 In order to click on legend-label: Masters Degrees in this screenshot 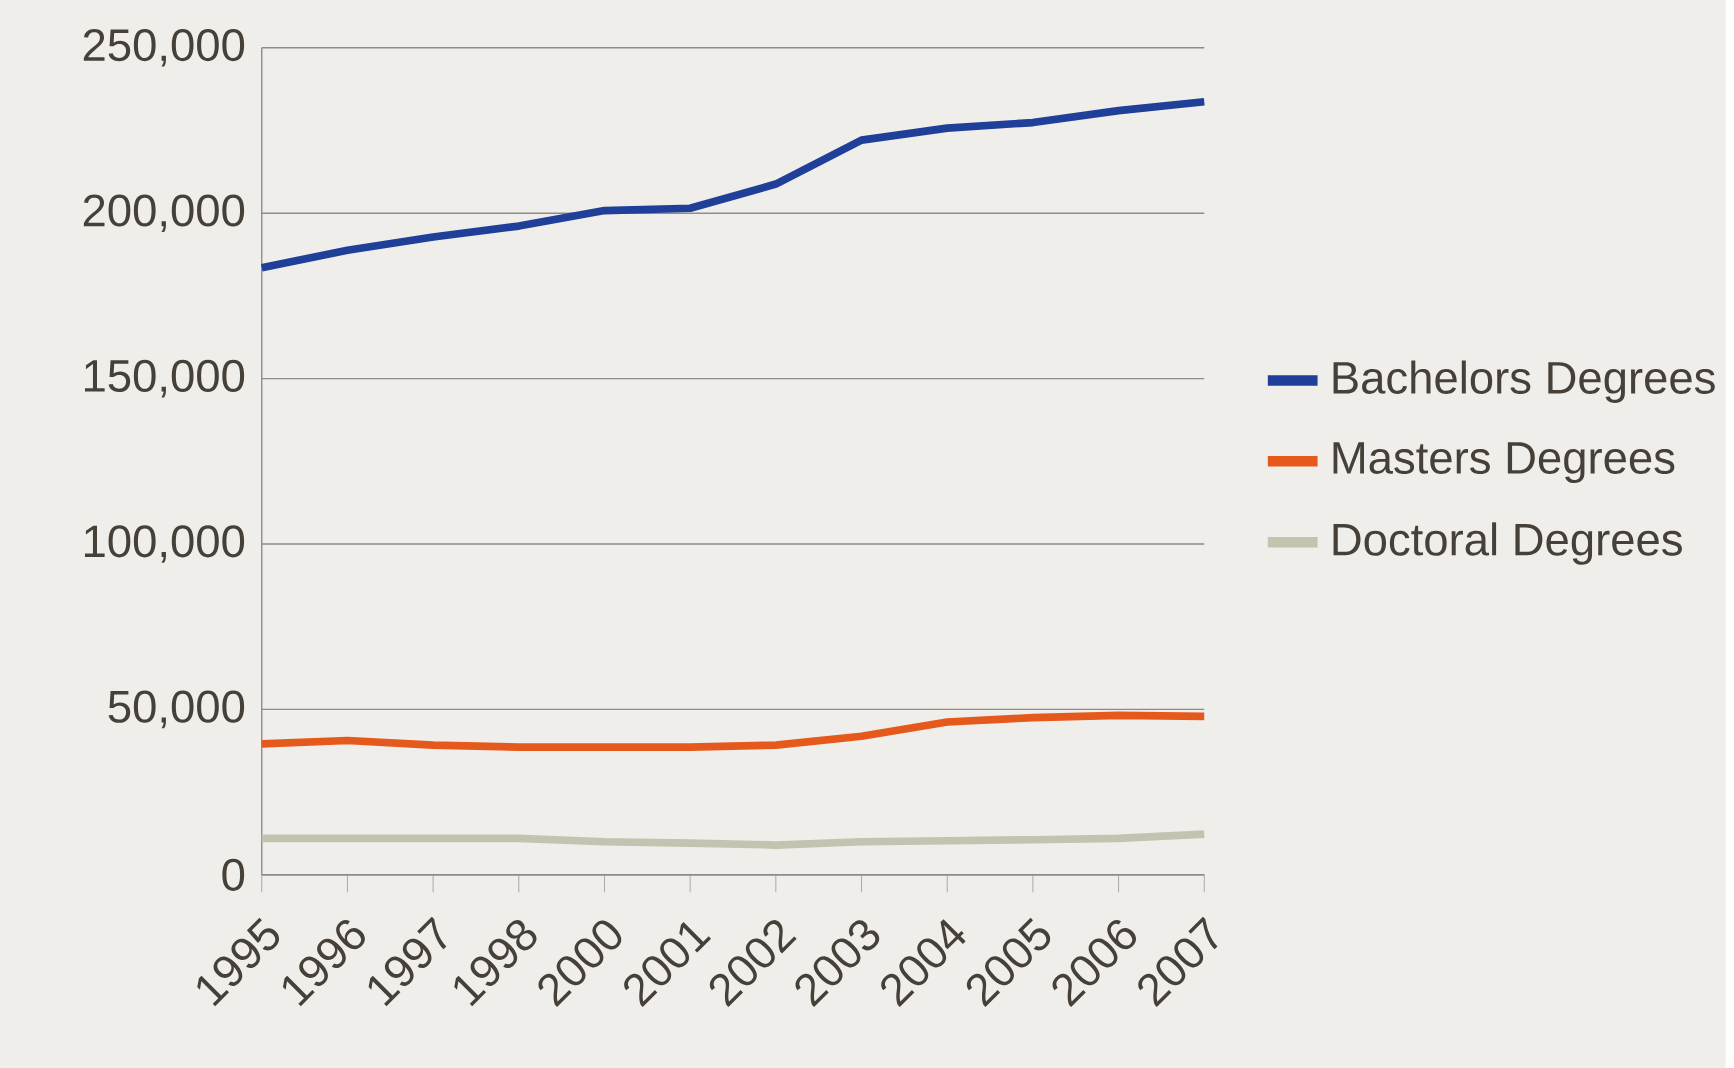, I will do `click(1504, 463)`.